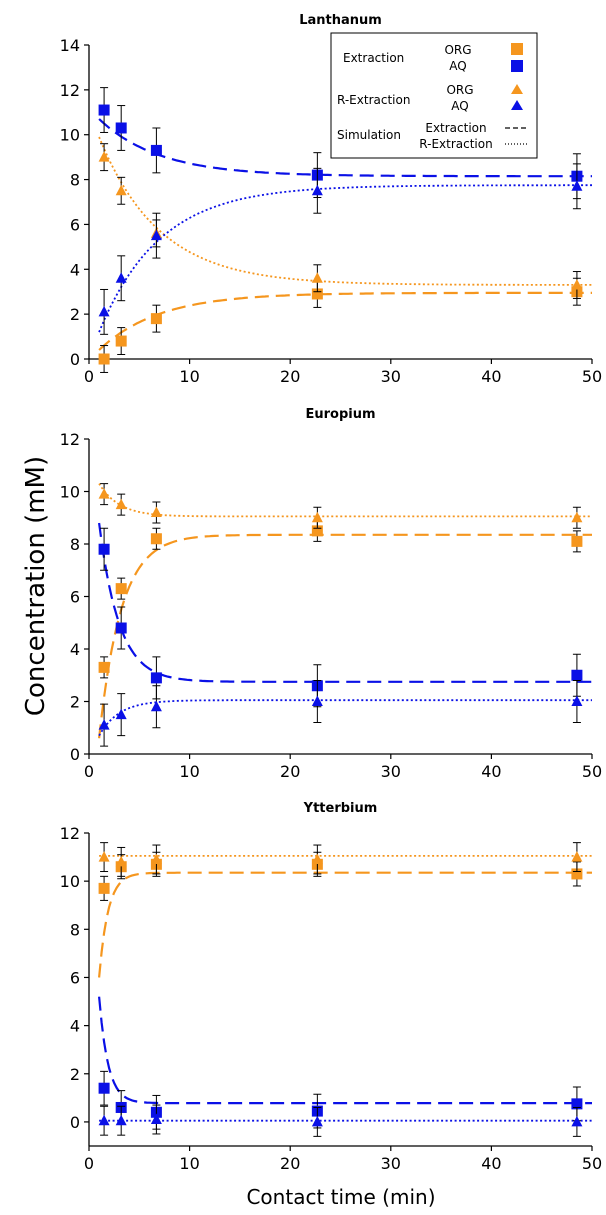 This screenshot has width=606, height=1215. I want to click on legend-extraction-aq: AQ, so click(457, 66).